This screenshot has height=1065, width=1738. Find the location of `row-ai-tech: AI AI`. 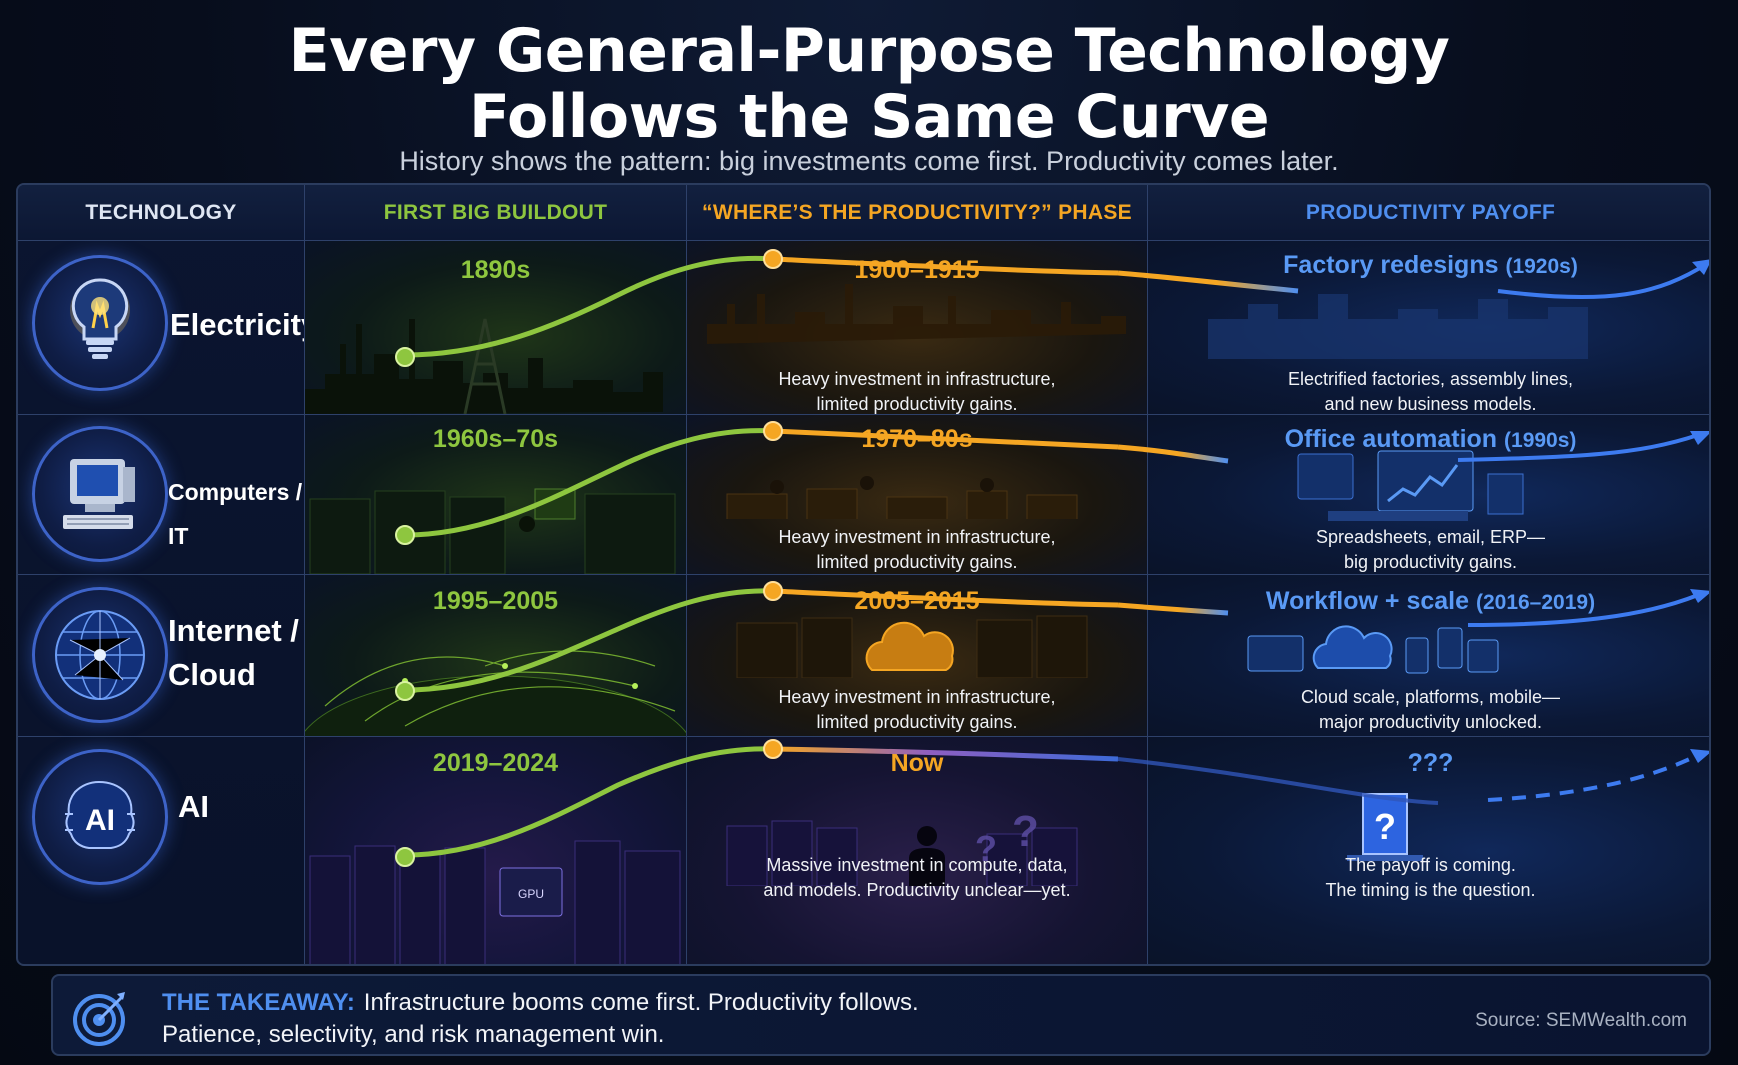

row-ai-tech: AI AI is located at coordinates (161, 850).